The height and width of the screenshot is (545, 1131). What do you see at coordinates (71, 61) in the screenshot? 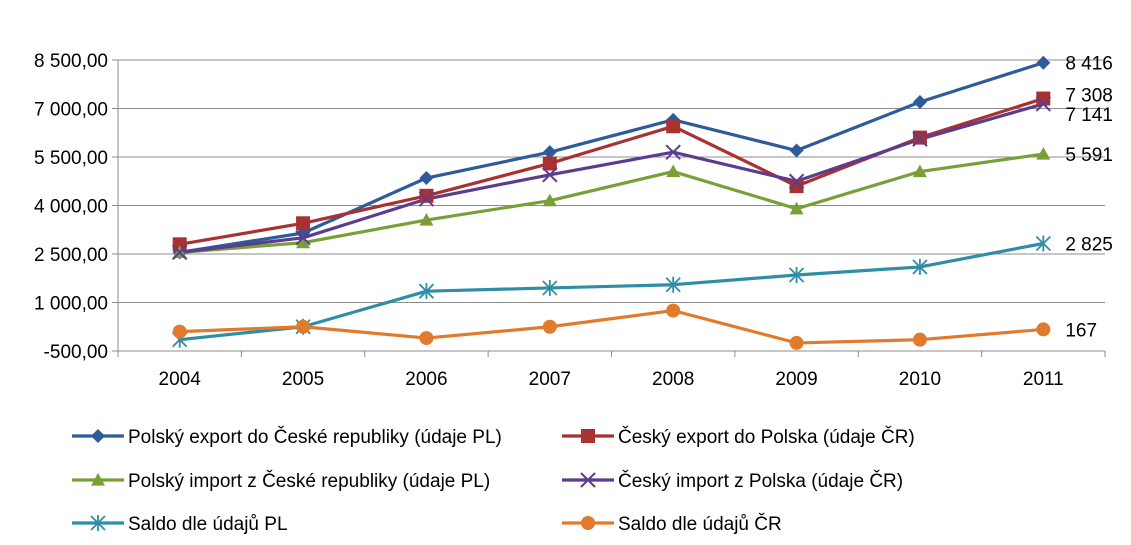
I see `y-tick-label: 8 500,00` at bounding box center [71, 61].